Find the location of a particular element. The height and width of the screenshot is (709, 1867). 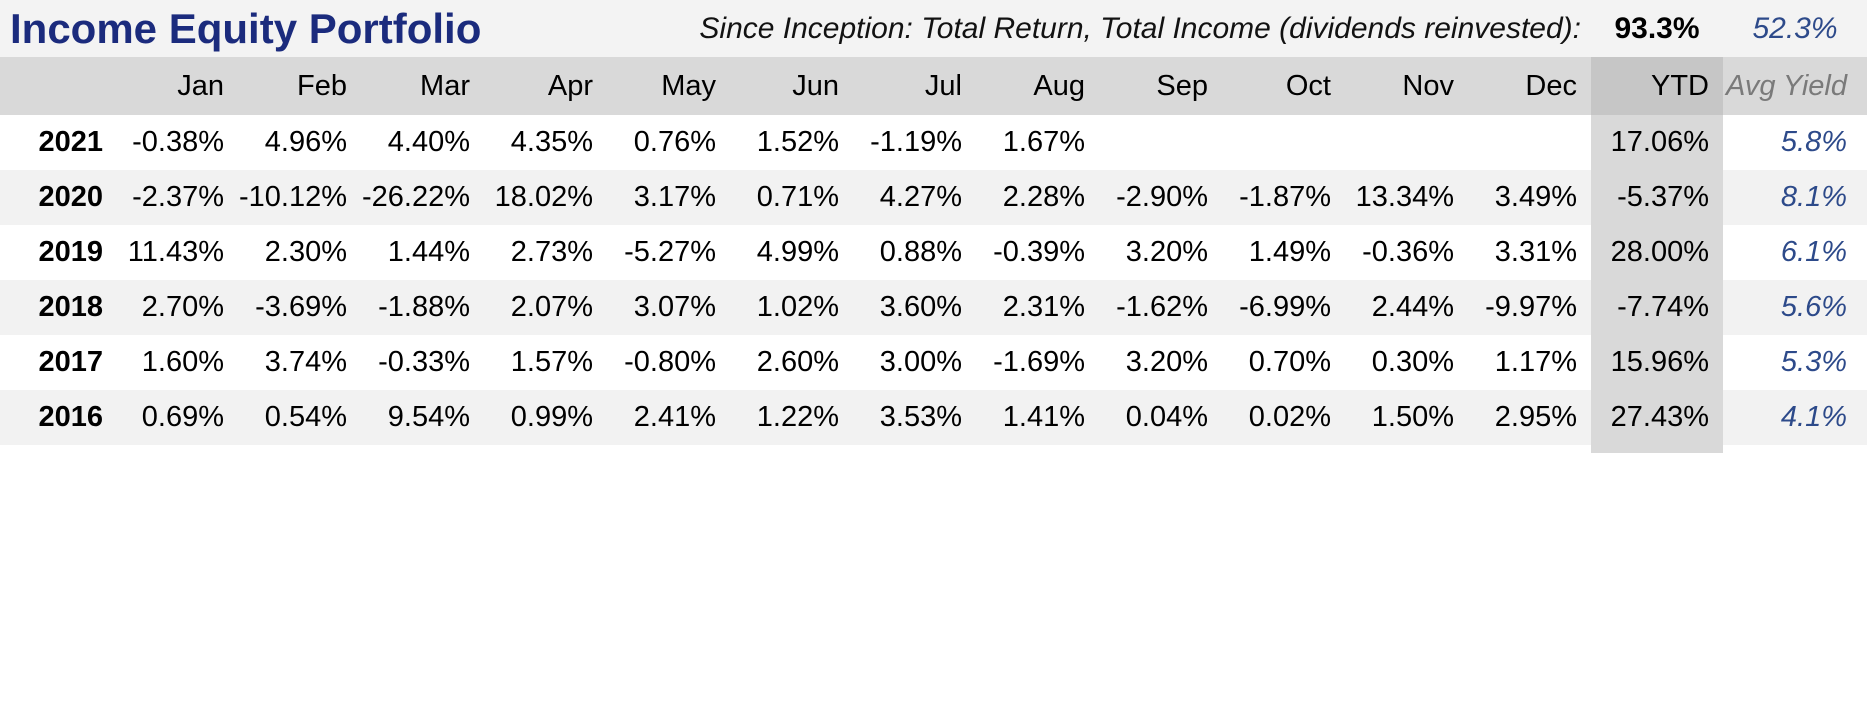

total-return-value: 93.3% is located at coordinates (1657, 28).